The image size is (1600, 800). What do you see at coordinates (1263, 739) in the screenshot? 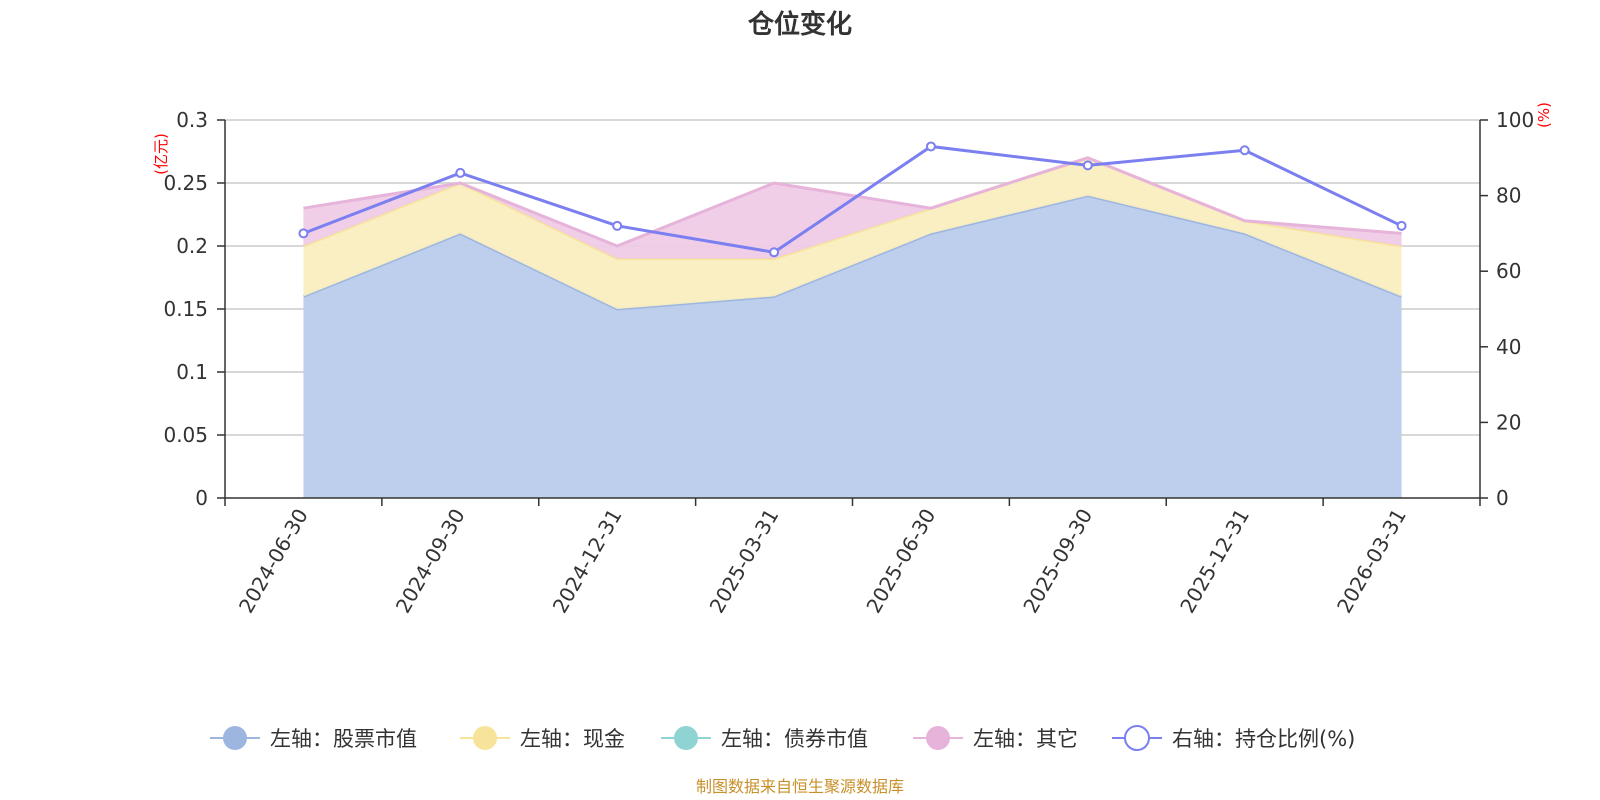
I see `legend-label-4: 右轴：持仓比例(%)` at bounding box center [1263, 739].